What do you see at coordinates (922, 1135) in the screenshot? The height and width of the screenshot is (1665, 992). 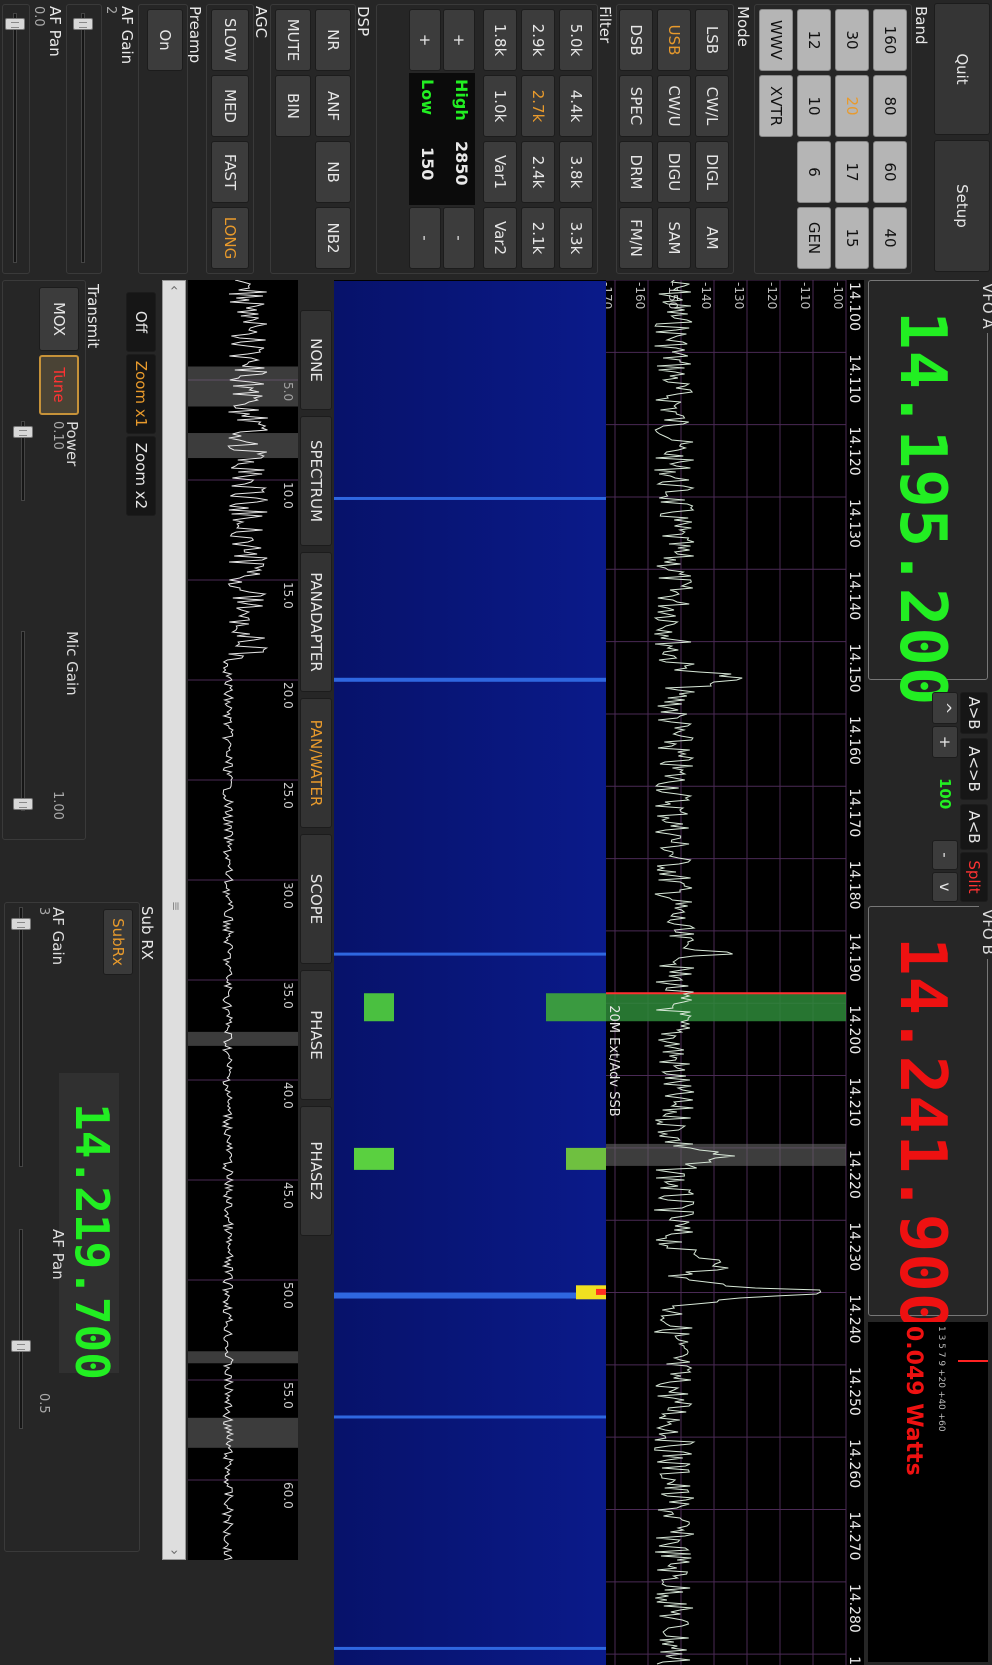 I see `vfob-frequency: 14.241.900` at bounding box center [922, 1135].